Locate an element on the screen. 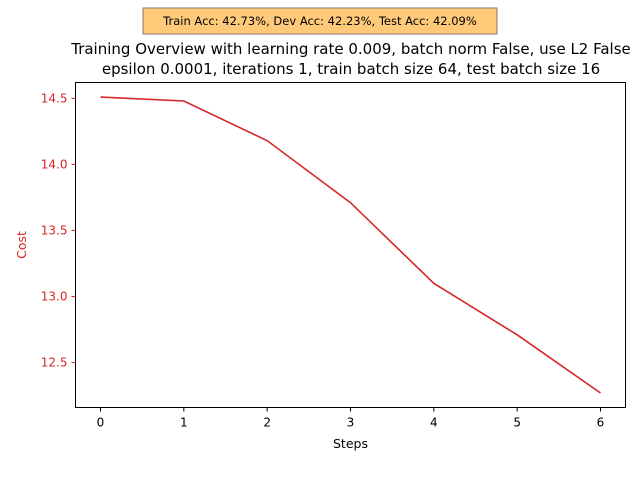 This screenshot has width=640, height=480. y-axis-ticks: 12.5 13.0 13.5 14.0 14.5 is located at coordinates (58, 230).